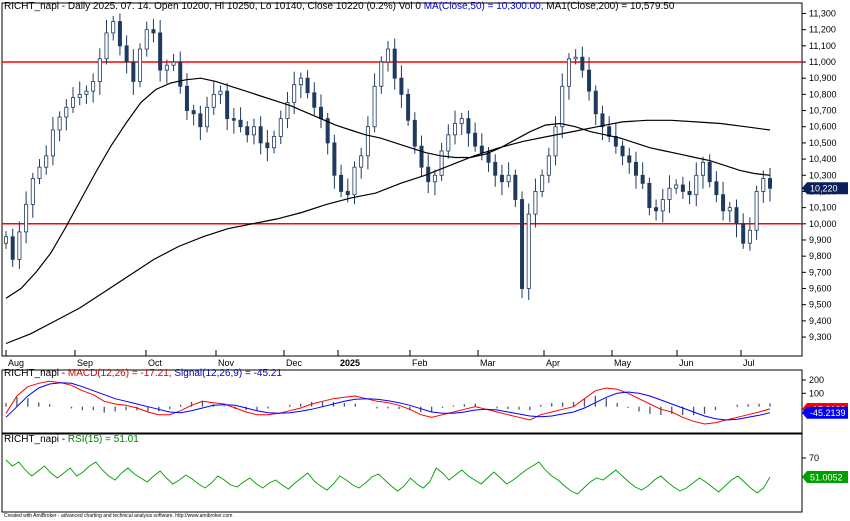 Image resolution: width=850 pixels, height=521 pixels. I want to click on price-ytick-label: 9,500, so click(820, 305).